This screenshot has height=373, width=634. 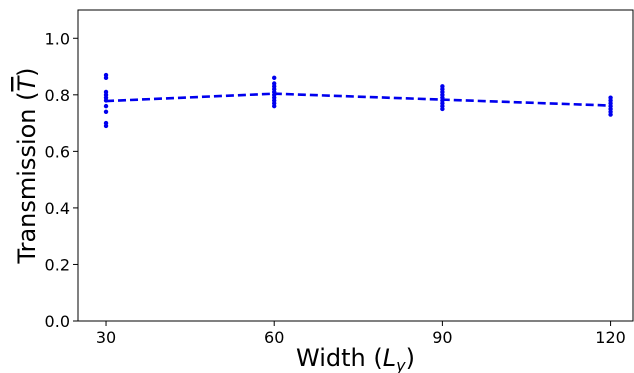 What do you see at coordinates (361, 334) in the screenshot?
I see `x-axis-ticks: 30 60 90 120` at bounding box center [361, 334].